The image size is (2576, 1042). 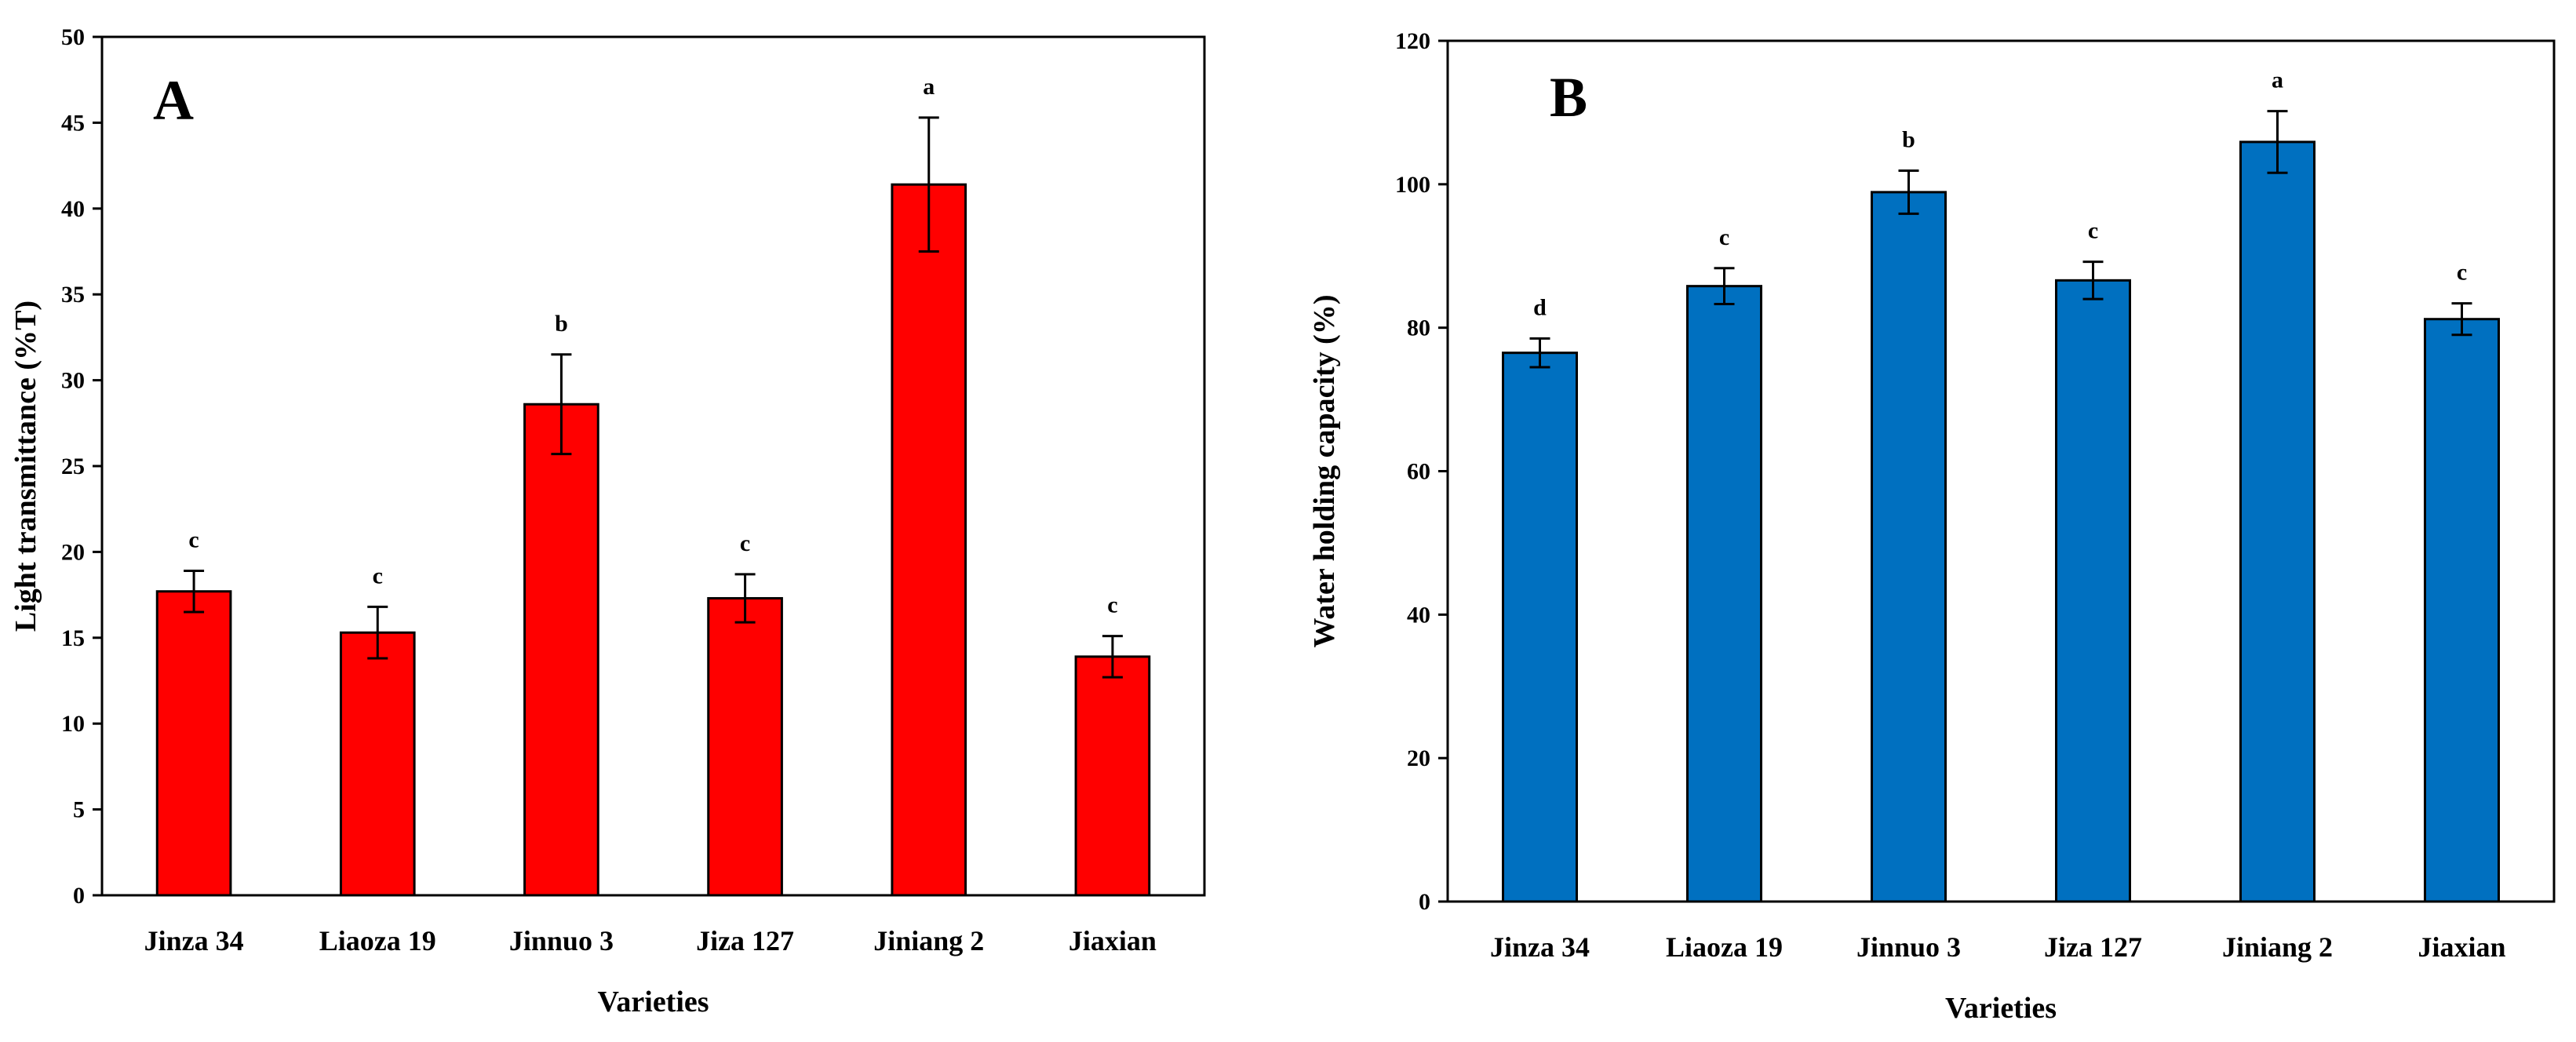 What do you see at coordinates (1540, 947) in the screenshot?
I see `panel-b-x-tick-label: Jinza 34` at bounding box center [1540, 947].